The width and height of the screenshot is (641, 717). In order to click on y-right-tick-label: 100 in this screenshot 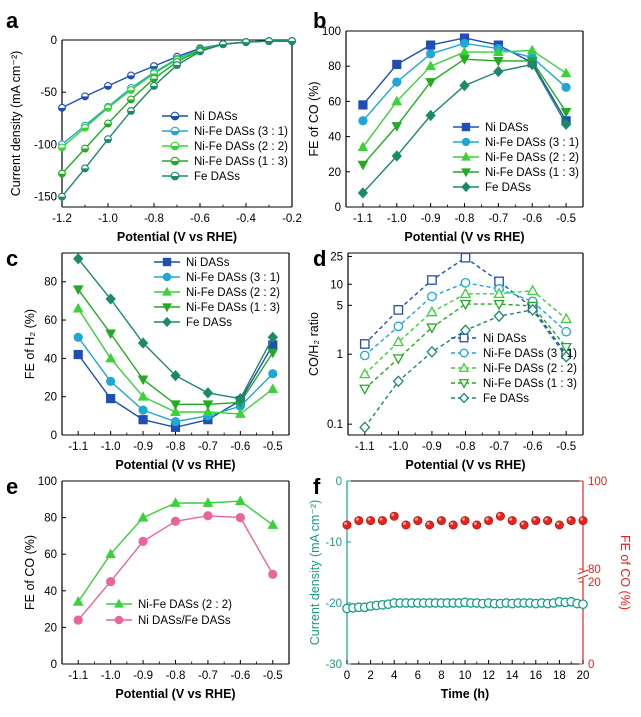, I will do `click(597, 482)`.